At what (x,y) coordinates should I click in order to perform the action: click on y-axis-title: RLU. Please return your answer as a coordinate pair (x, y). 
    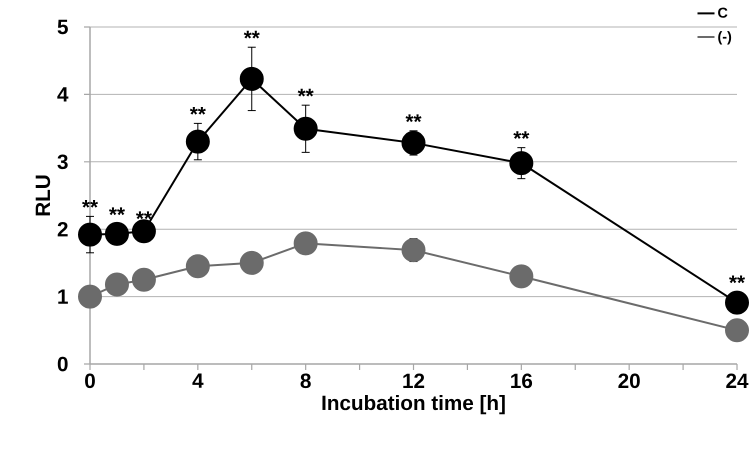
    Looking at the image, I should click on (43, 196).